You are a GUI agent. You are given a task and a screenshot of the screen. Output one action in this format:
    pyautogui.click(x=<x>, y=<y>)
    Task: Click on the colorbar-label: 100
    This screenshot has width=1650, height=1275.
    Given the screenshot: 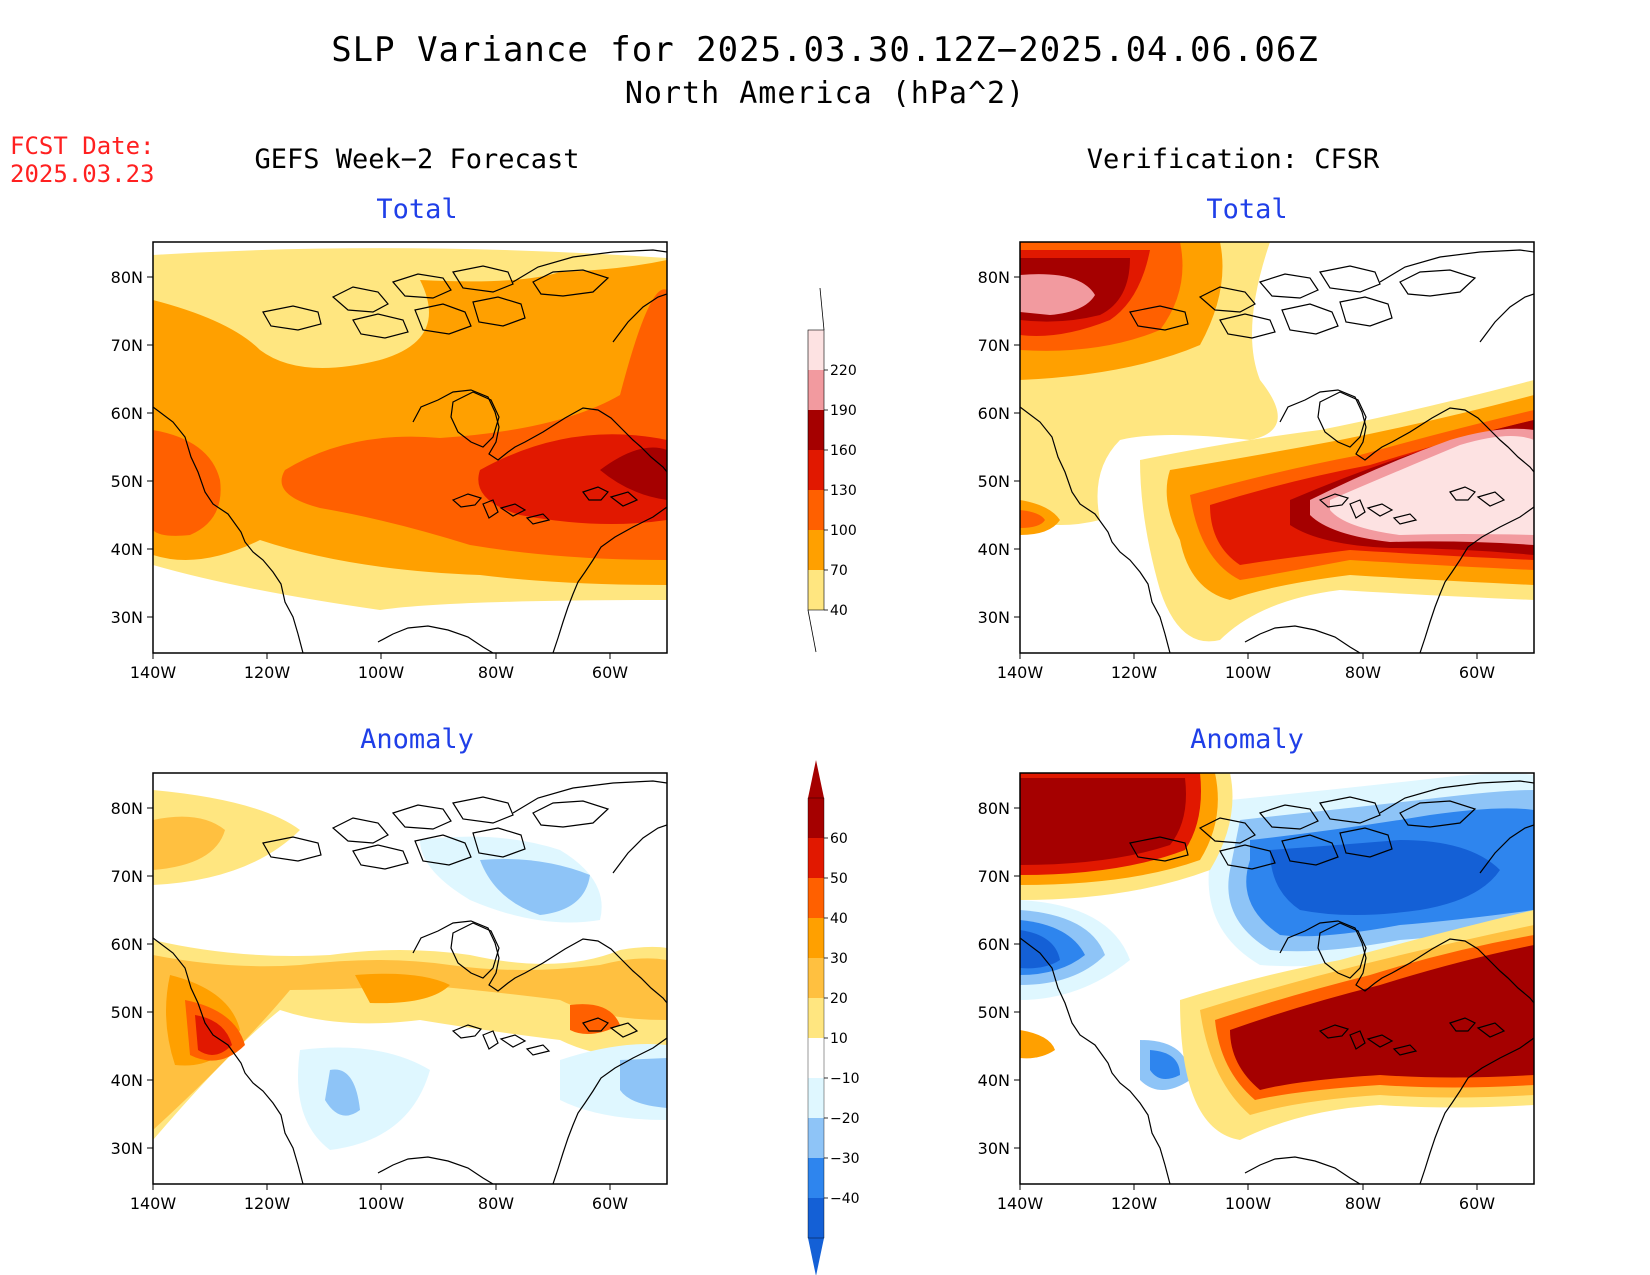 What is the action you would take?
    pyautogui.click(x=843, y=531)
    